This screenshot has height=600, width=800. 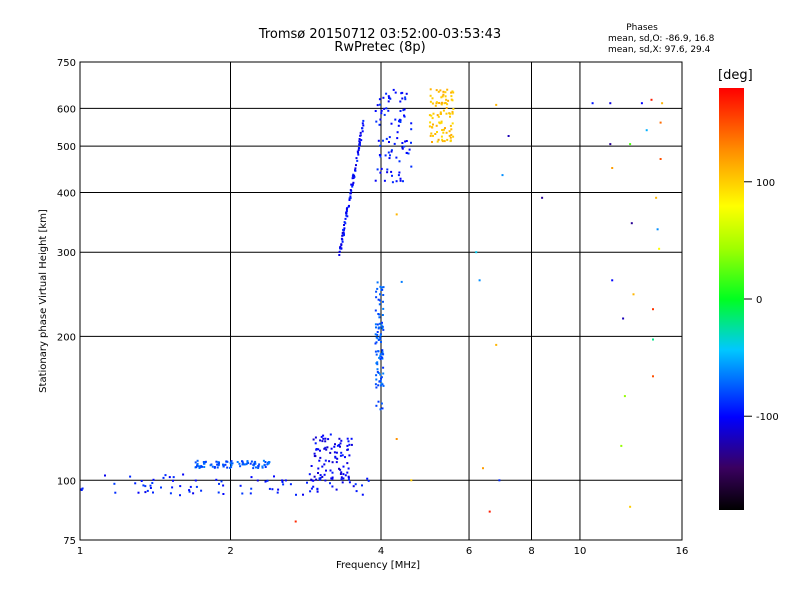 I want to click on x-tick-label: 8, so click(x=531, y=551).